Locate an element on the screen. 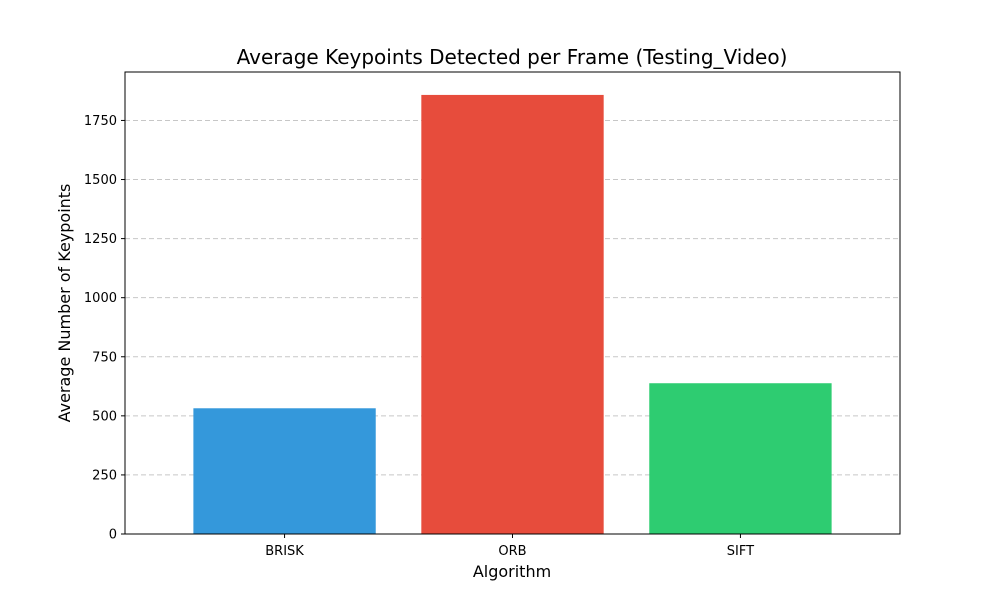 This screenshot has width=1000, height=600. y-tick-label: 1500 is located at coordinates (100, 180).